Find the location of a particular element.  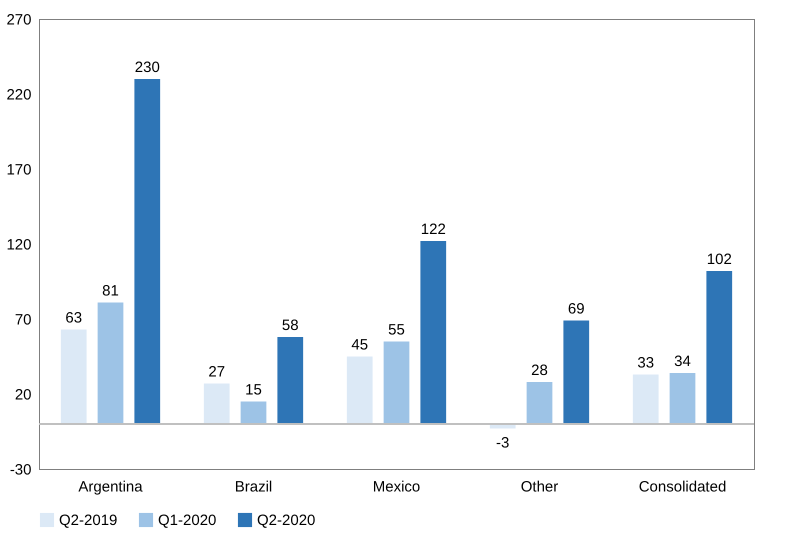

data-label: 102 is located at coordinates (719, 259).